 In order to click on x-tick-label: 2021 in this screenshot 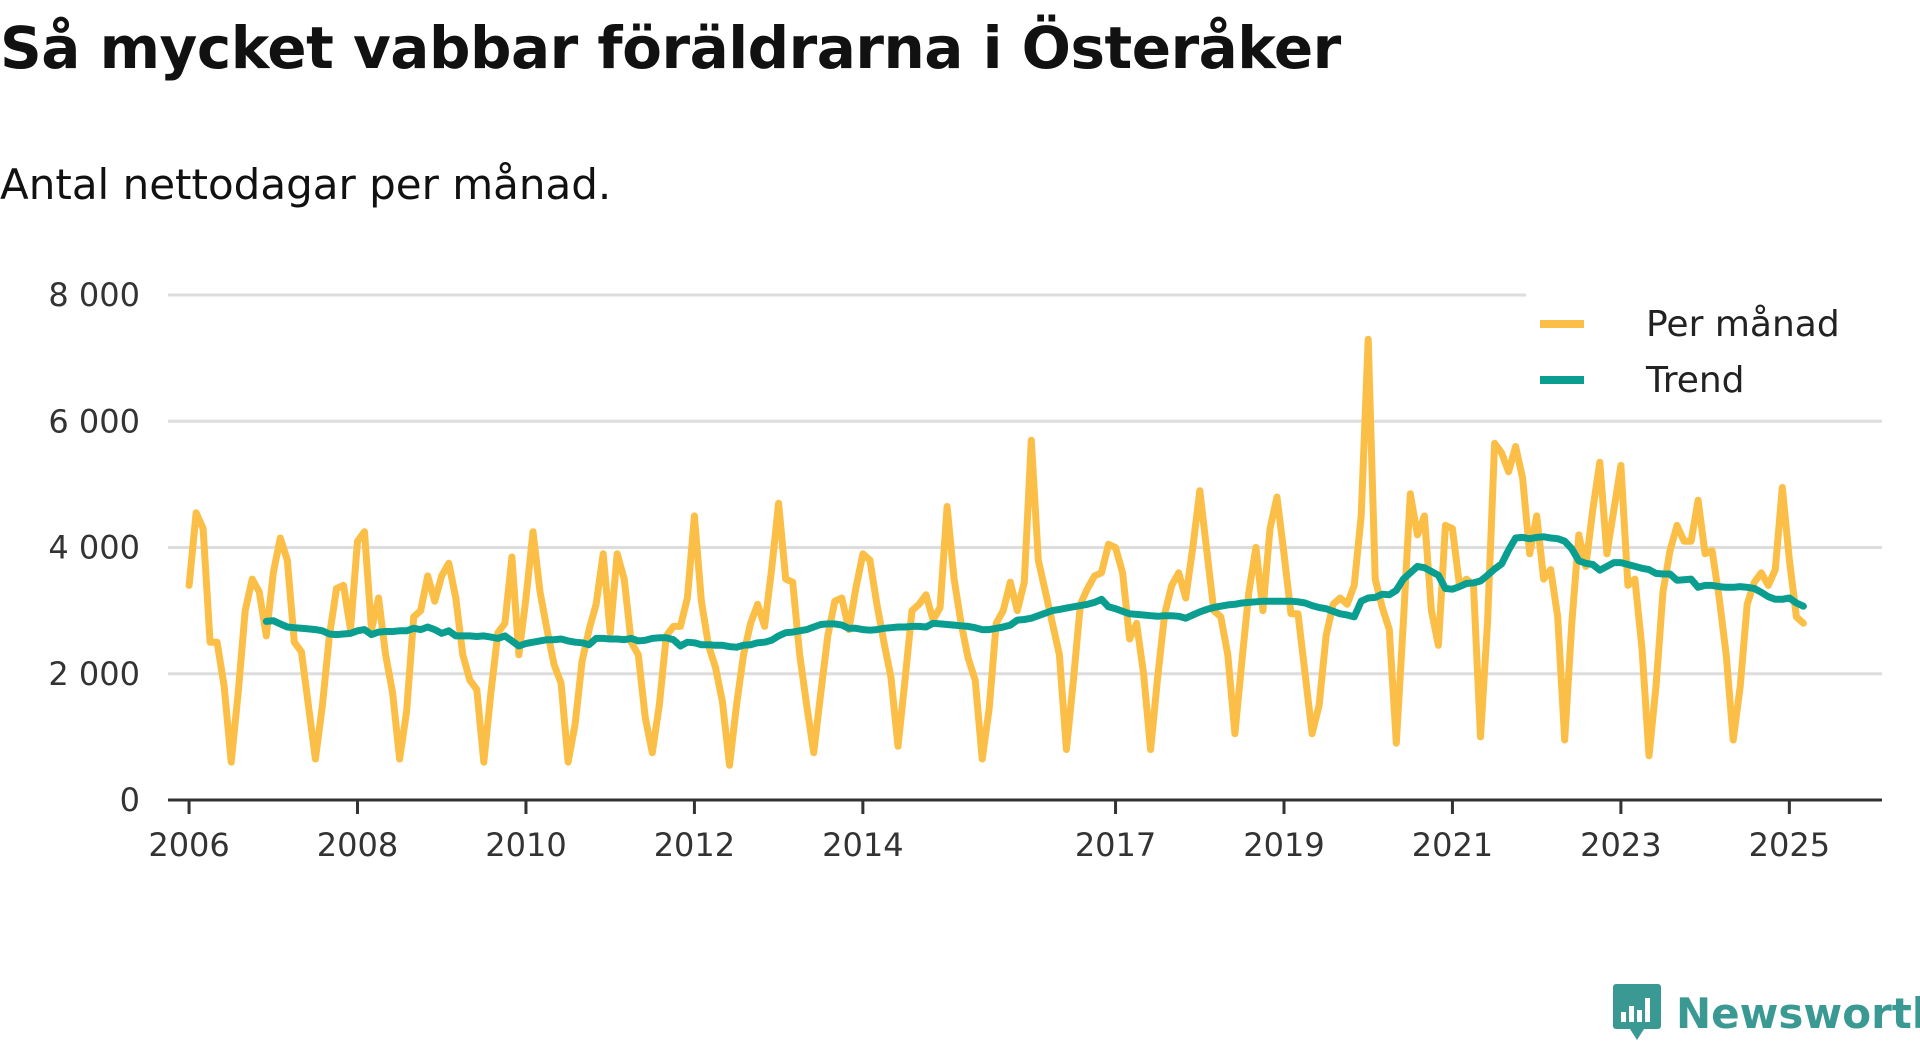, I will do `click(1452, 845)`.